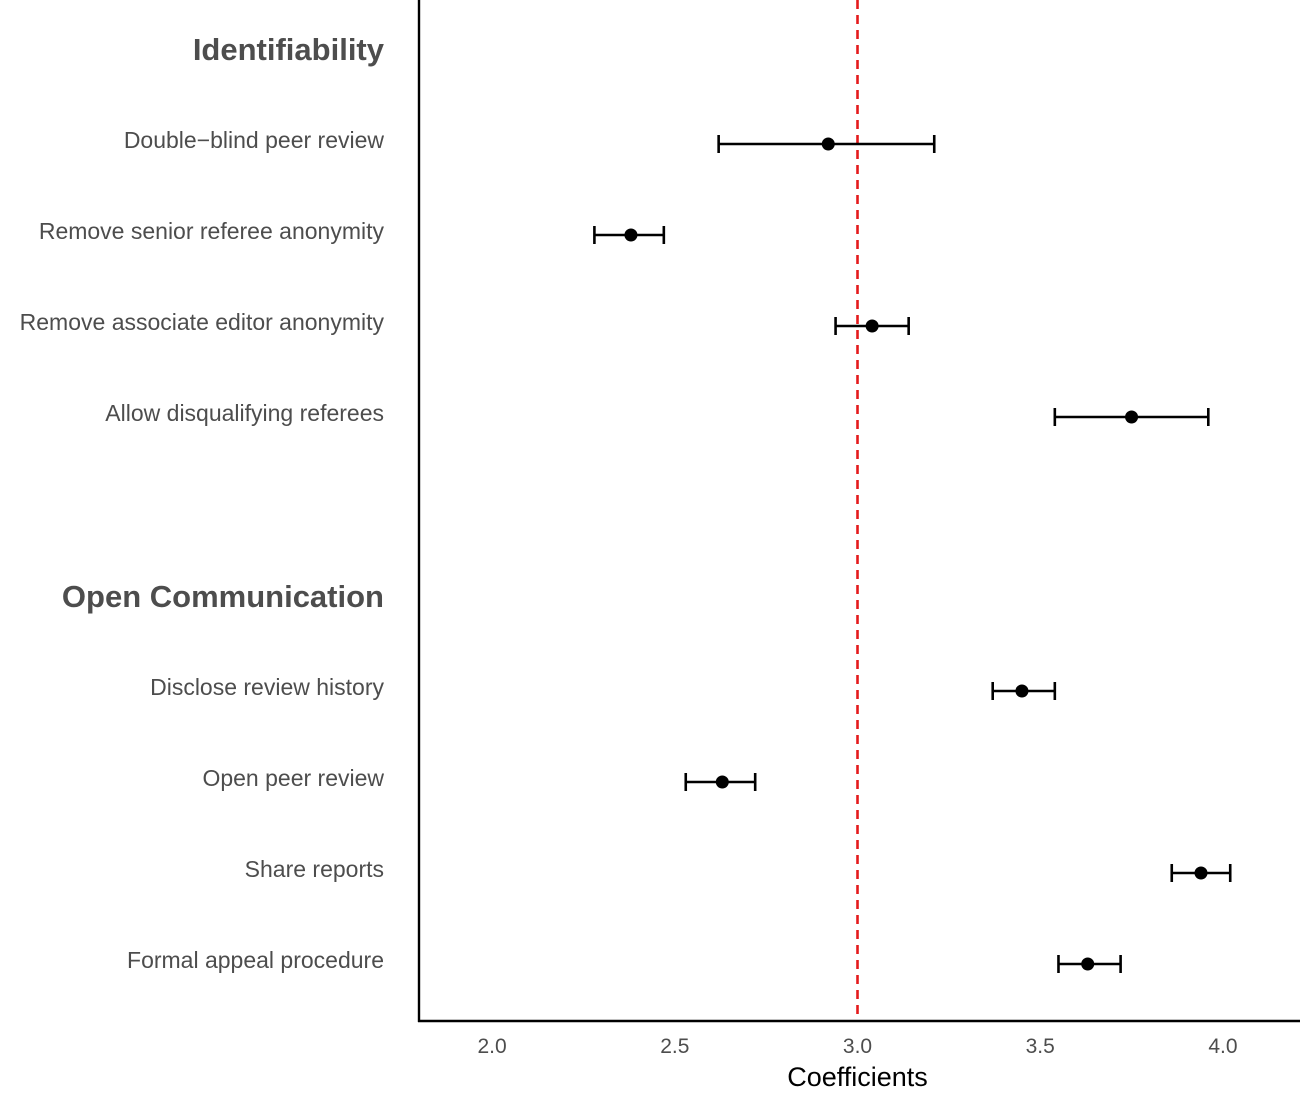  What do you see at coordinates (267, 687) in the screenshot?
I see `category-label: Disclose review history` at bounding box center [267, 687].